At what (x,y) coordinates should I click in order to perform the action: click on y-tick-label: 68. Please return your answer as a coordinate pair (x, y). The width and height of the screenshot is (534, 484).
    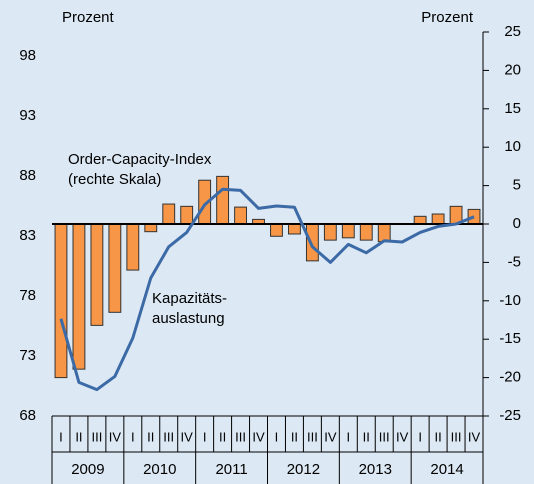
    Looking at the image, I should click on (27, 415).